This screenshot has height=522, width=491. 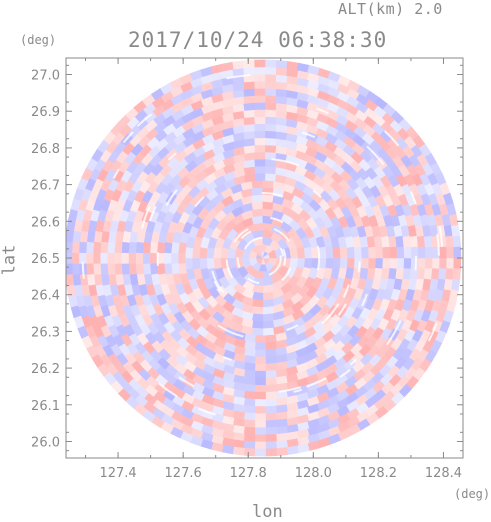 What do you see at coordinates (183, 473) in the screenshot?
I see `x-tick-label-1: 127.6` at bounding box center [183, 473].